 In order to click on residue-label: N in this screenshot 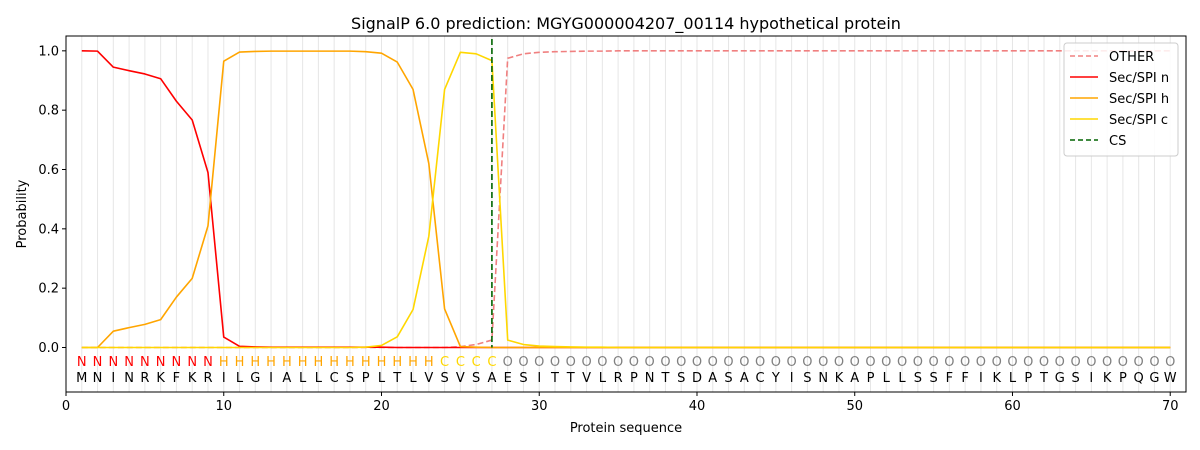, I will do `click(129, 378)`.